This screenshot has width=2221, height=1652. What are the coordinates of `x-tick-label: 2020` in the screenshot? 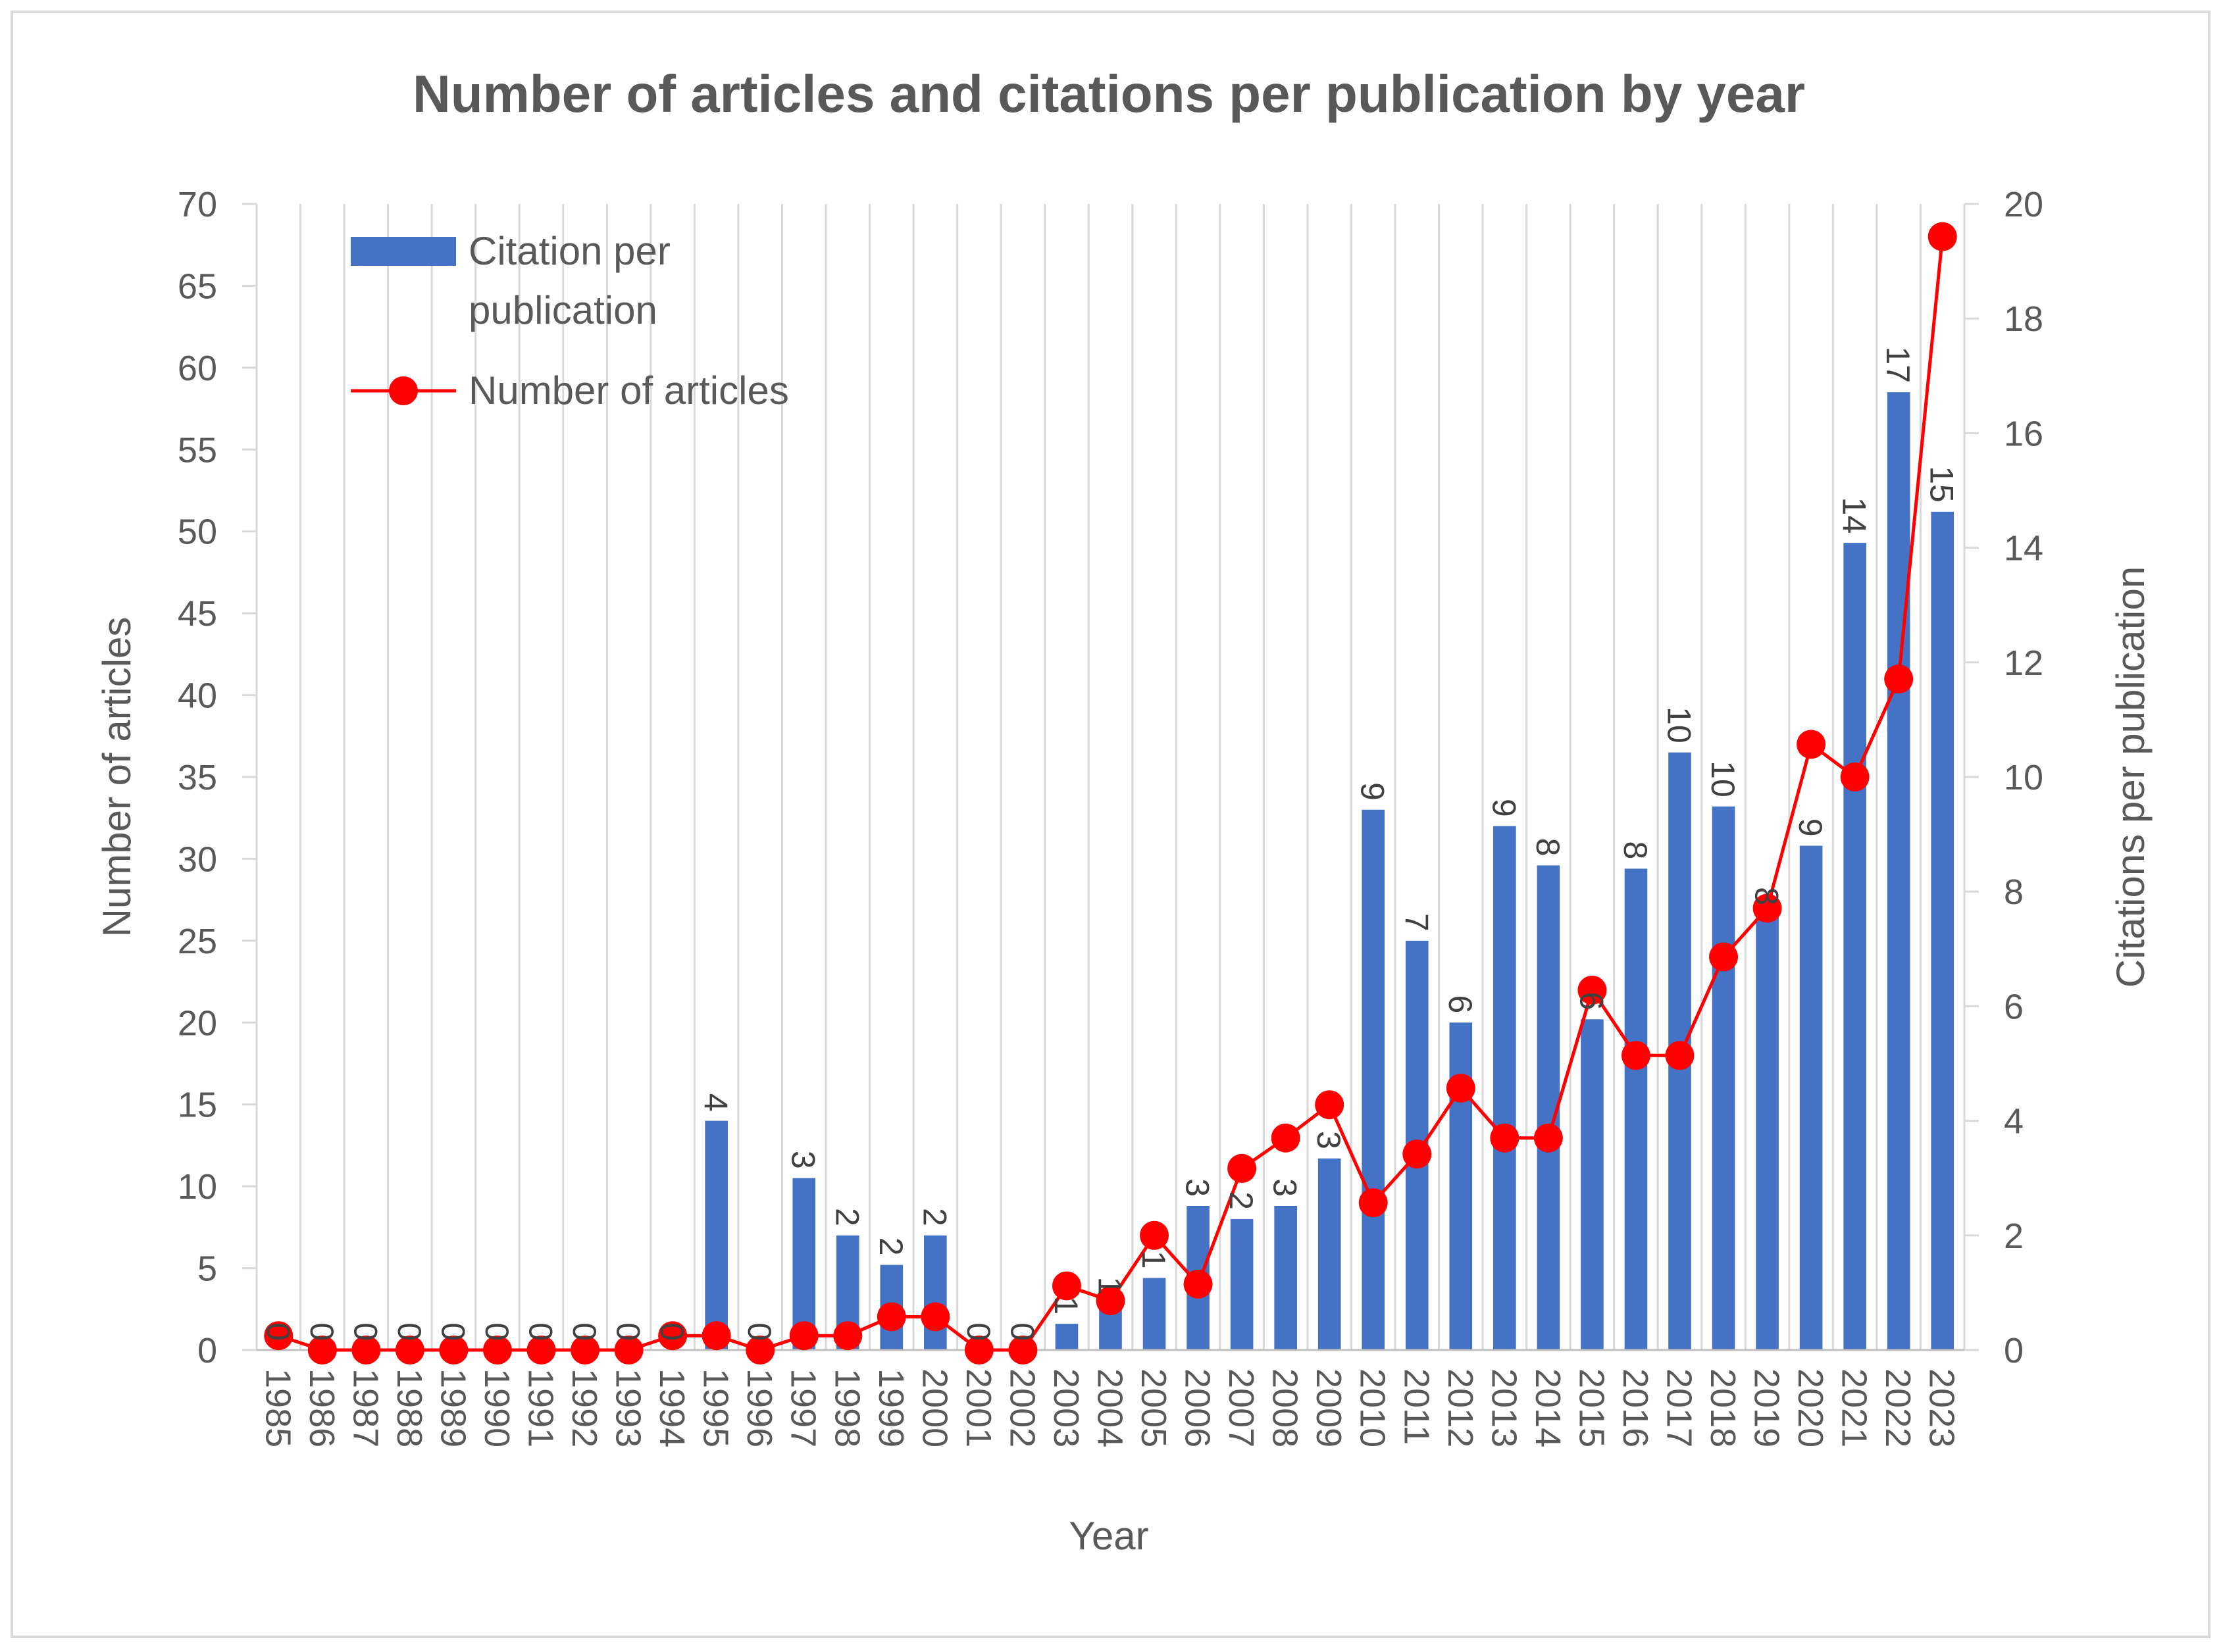 It's located at (1810, 1407).